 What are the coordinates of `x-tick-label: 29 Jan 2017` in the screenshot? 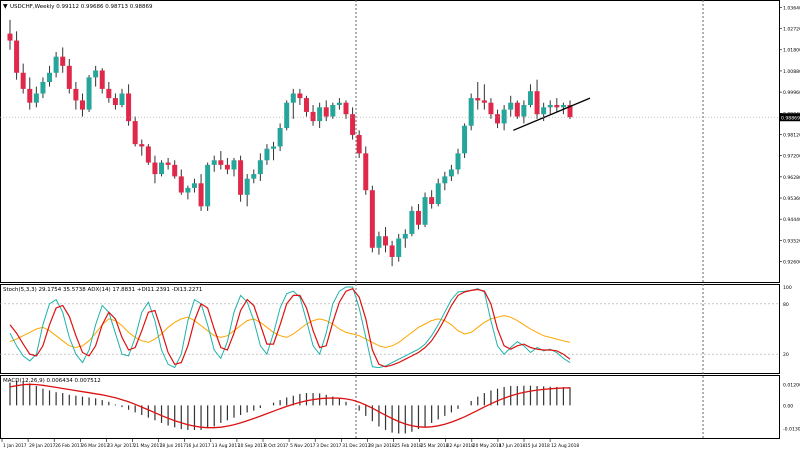 It's located at (42, 446).